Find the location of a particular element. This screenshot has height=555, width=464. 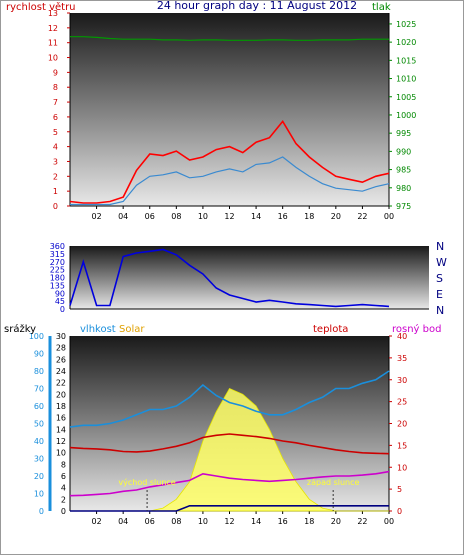

direction-label: W is located at coordinates (441, 262).